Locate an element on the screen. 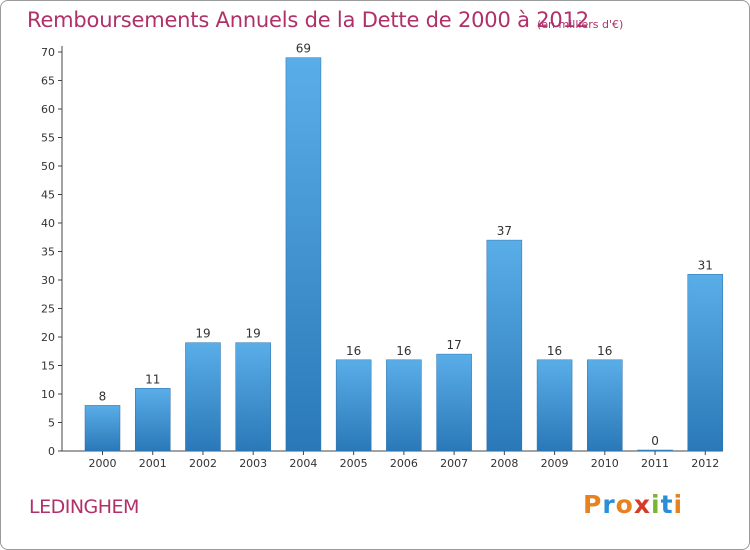  value-label-2005: 16 is located at coordinates (353, 351).